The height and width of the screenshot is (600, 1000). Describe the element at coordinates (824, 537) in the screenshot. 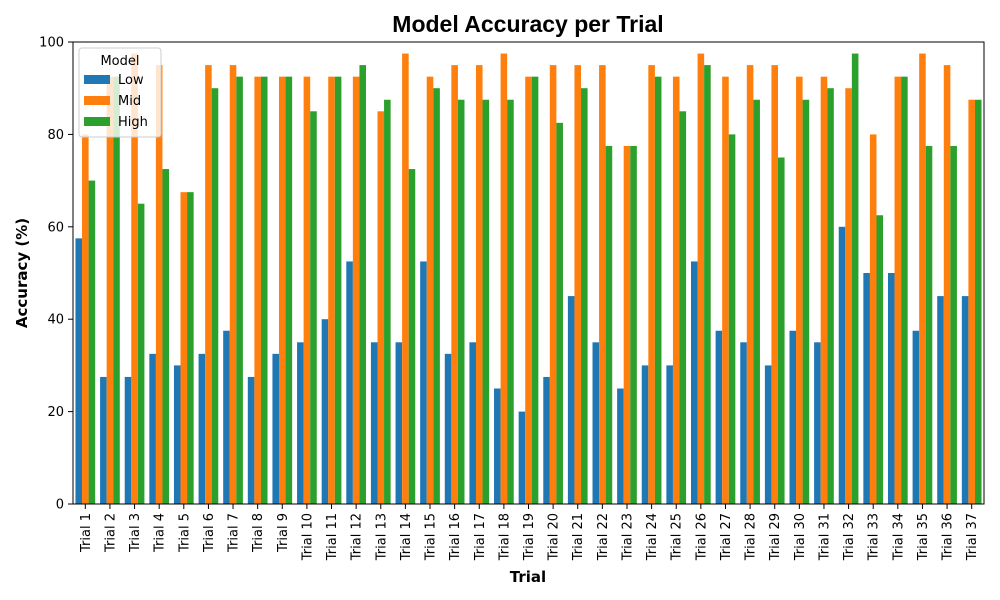

I see `x-tick-label: Trial 31` at that location.